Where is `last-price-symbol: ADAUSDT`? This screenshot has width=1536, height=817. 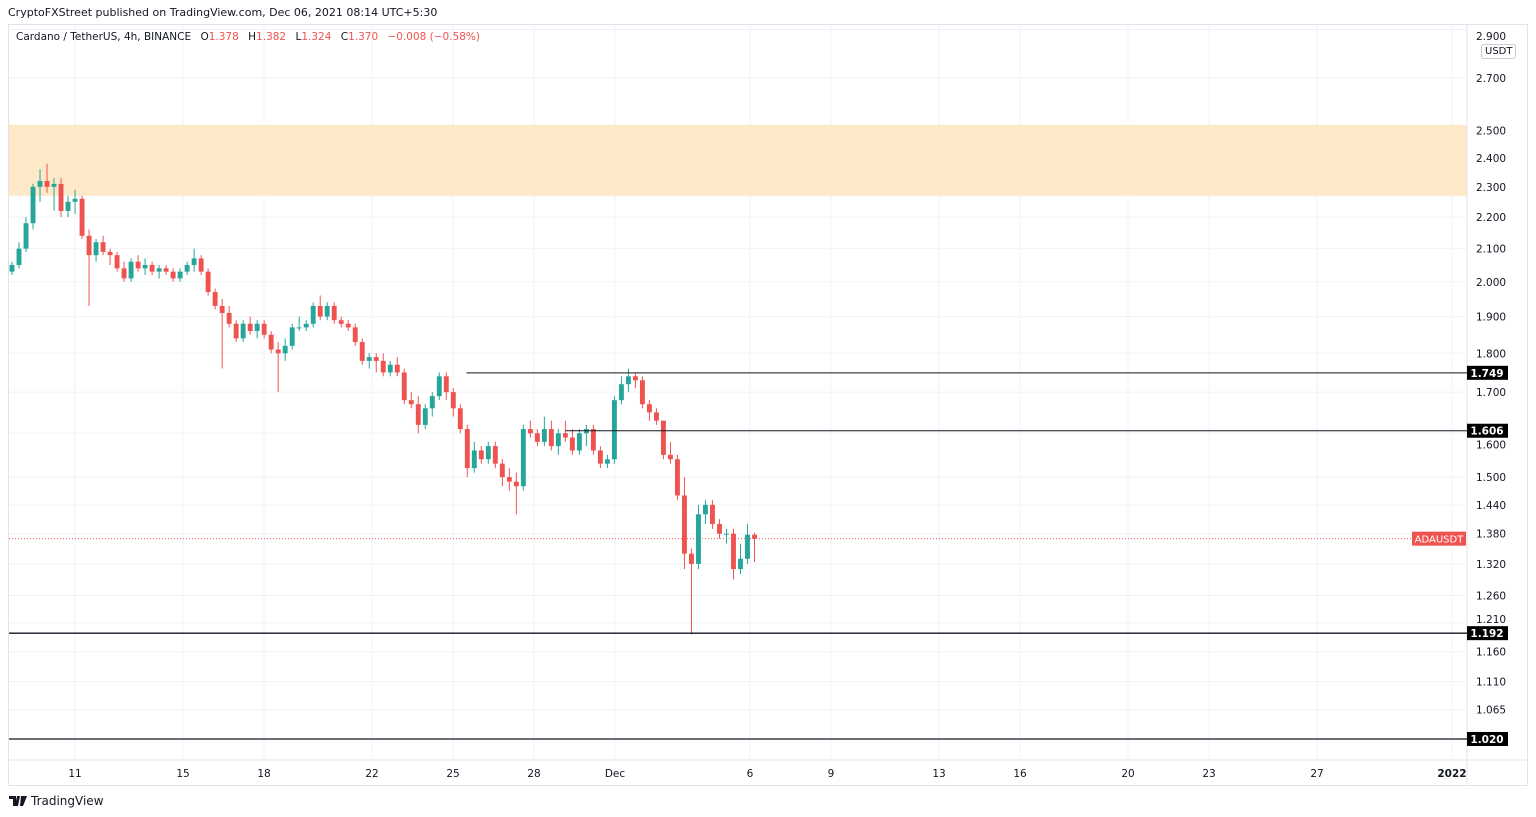 last-price-symbol: ADAUSDT is located at coordinates (1440, 540).